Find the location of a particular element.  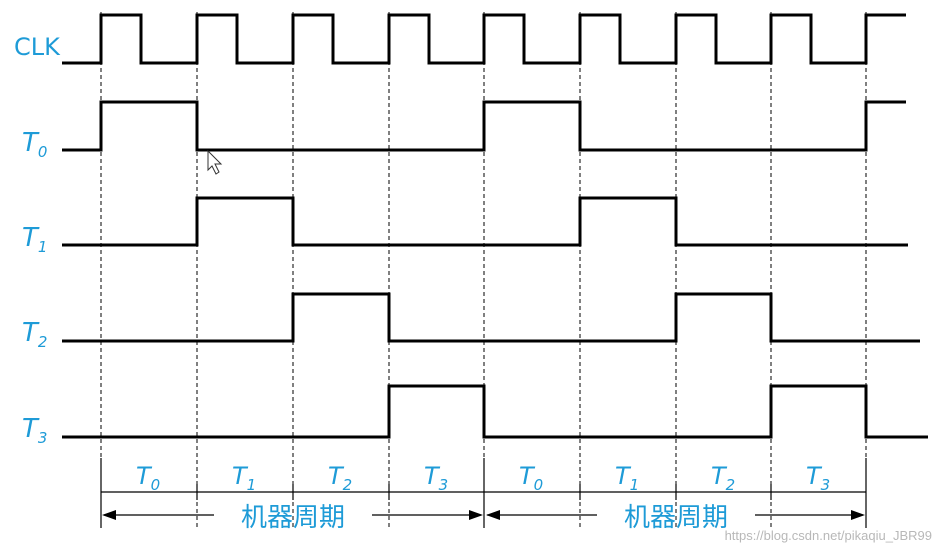

phase-bracket is located at coordinates (483, 493).